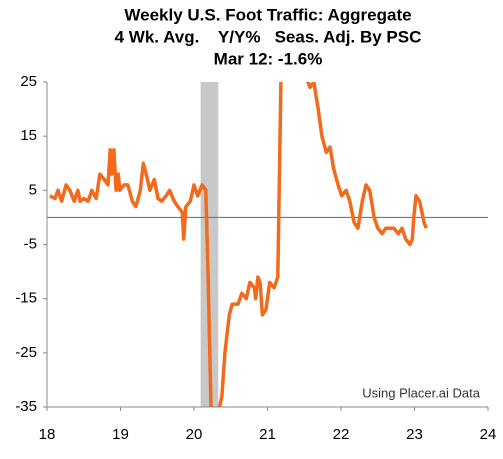  What do you see at coordinates (194, 434) in the screenshot?
I see `x-tick-label: 20` at bounding box center [194, 434].